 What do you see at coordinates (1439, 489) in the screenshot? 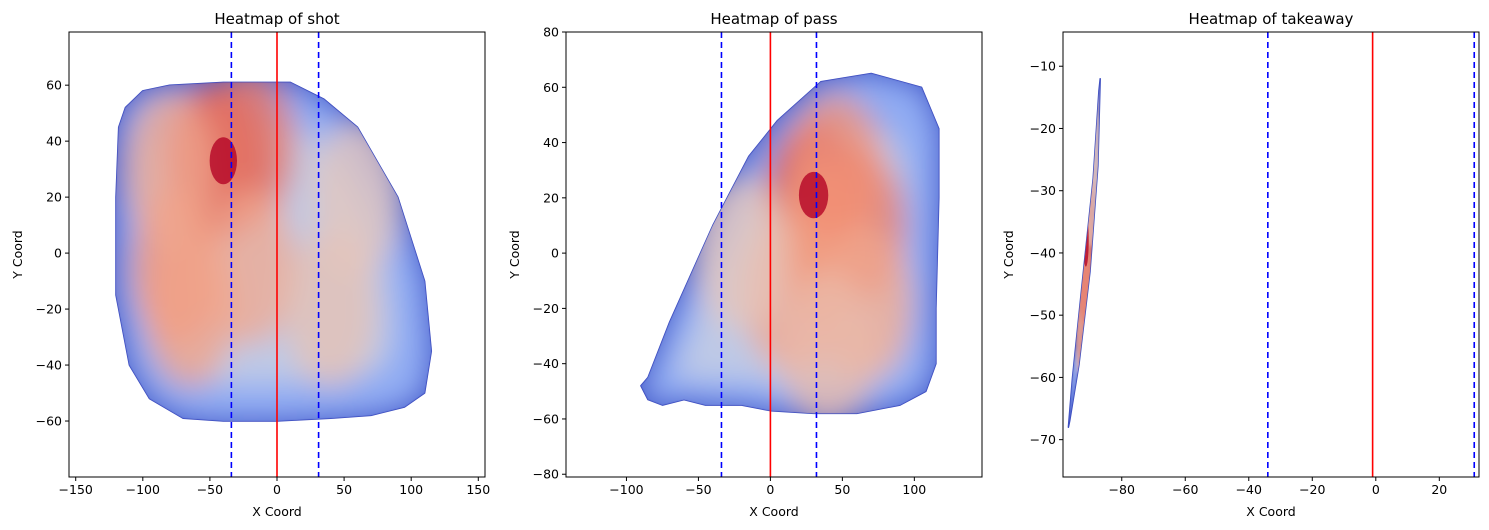
I see `x-tick-label: 20` at bounding box center [1439, 489].